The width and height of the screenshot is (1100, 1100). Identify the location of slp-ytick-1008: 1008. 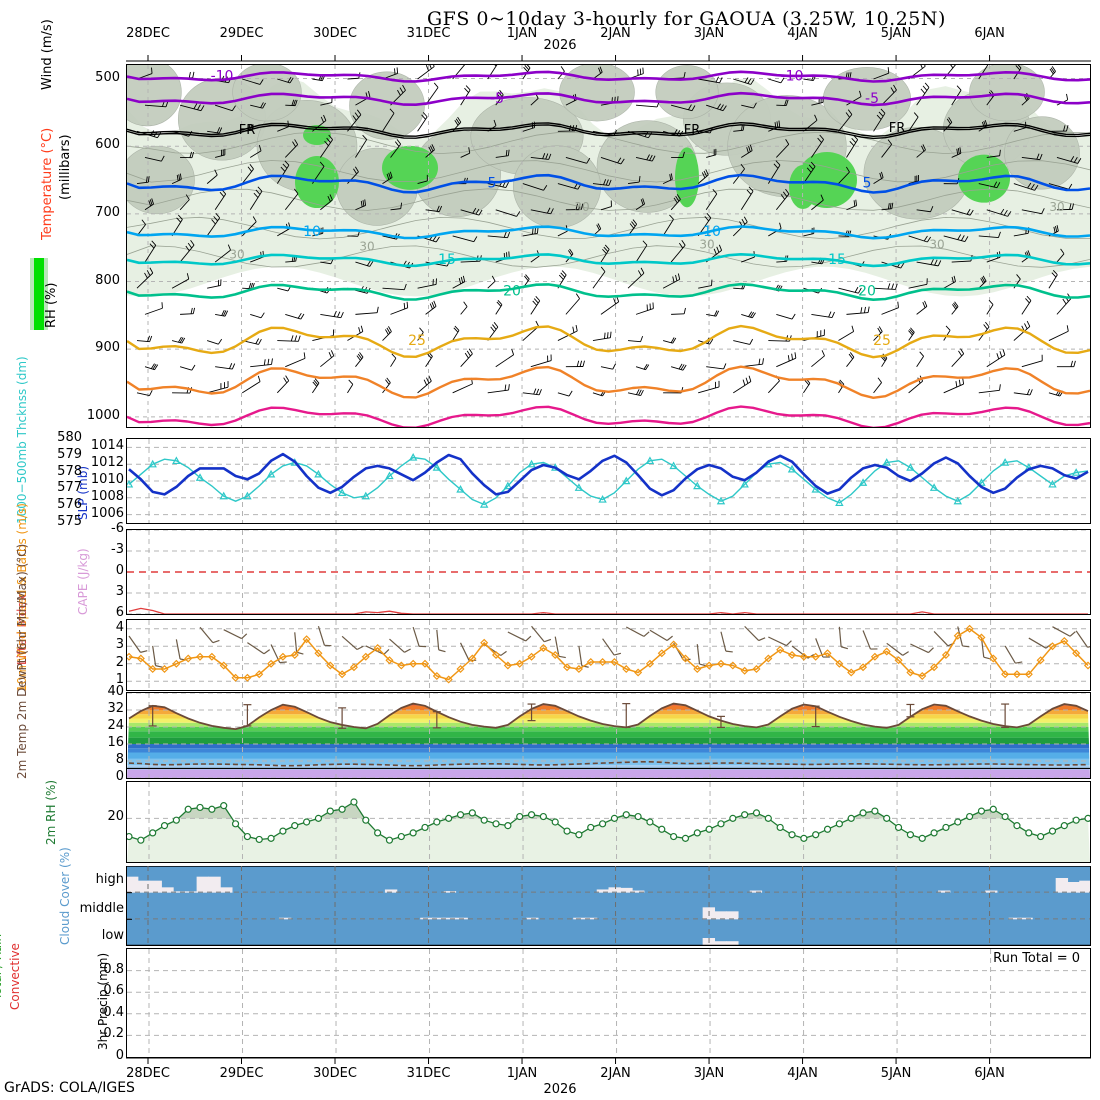
(107, 496).